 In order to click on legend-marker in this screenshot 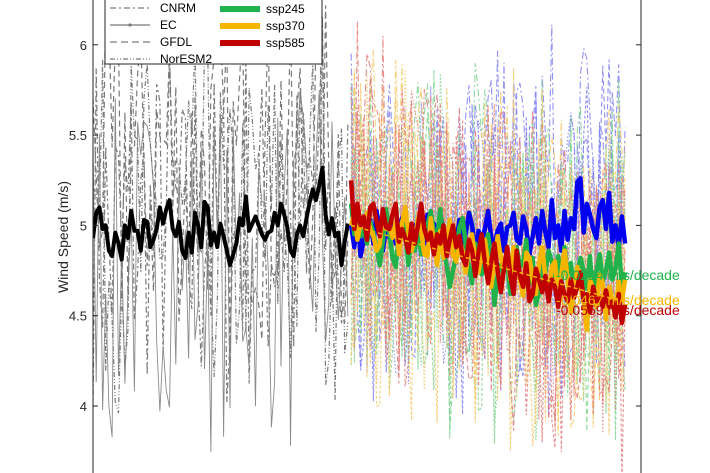, I will do `click(130, 25)`.